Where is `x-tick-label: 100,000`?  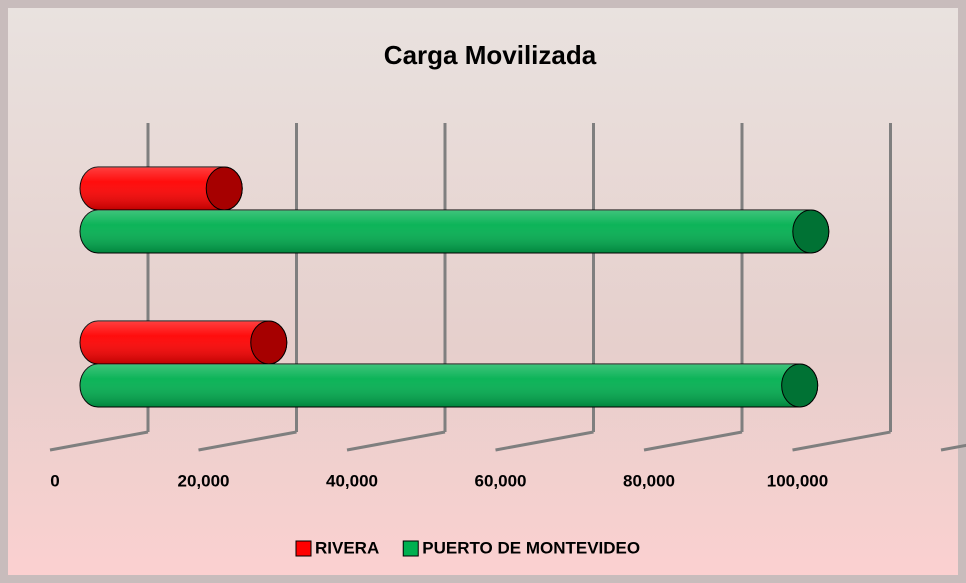
x-tick-label: 100,000 is located at coordinates (797, 480).